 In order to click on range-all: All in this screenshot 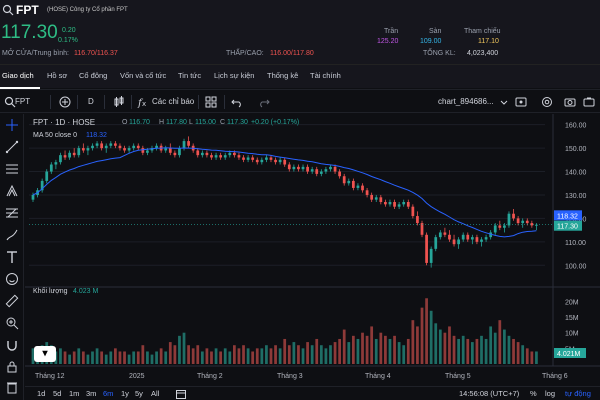, I will do `click(155, 393)`.